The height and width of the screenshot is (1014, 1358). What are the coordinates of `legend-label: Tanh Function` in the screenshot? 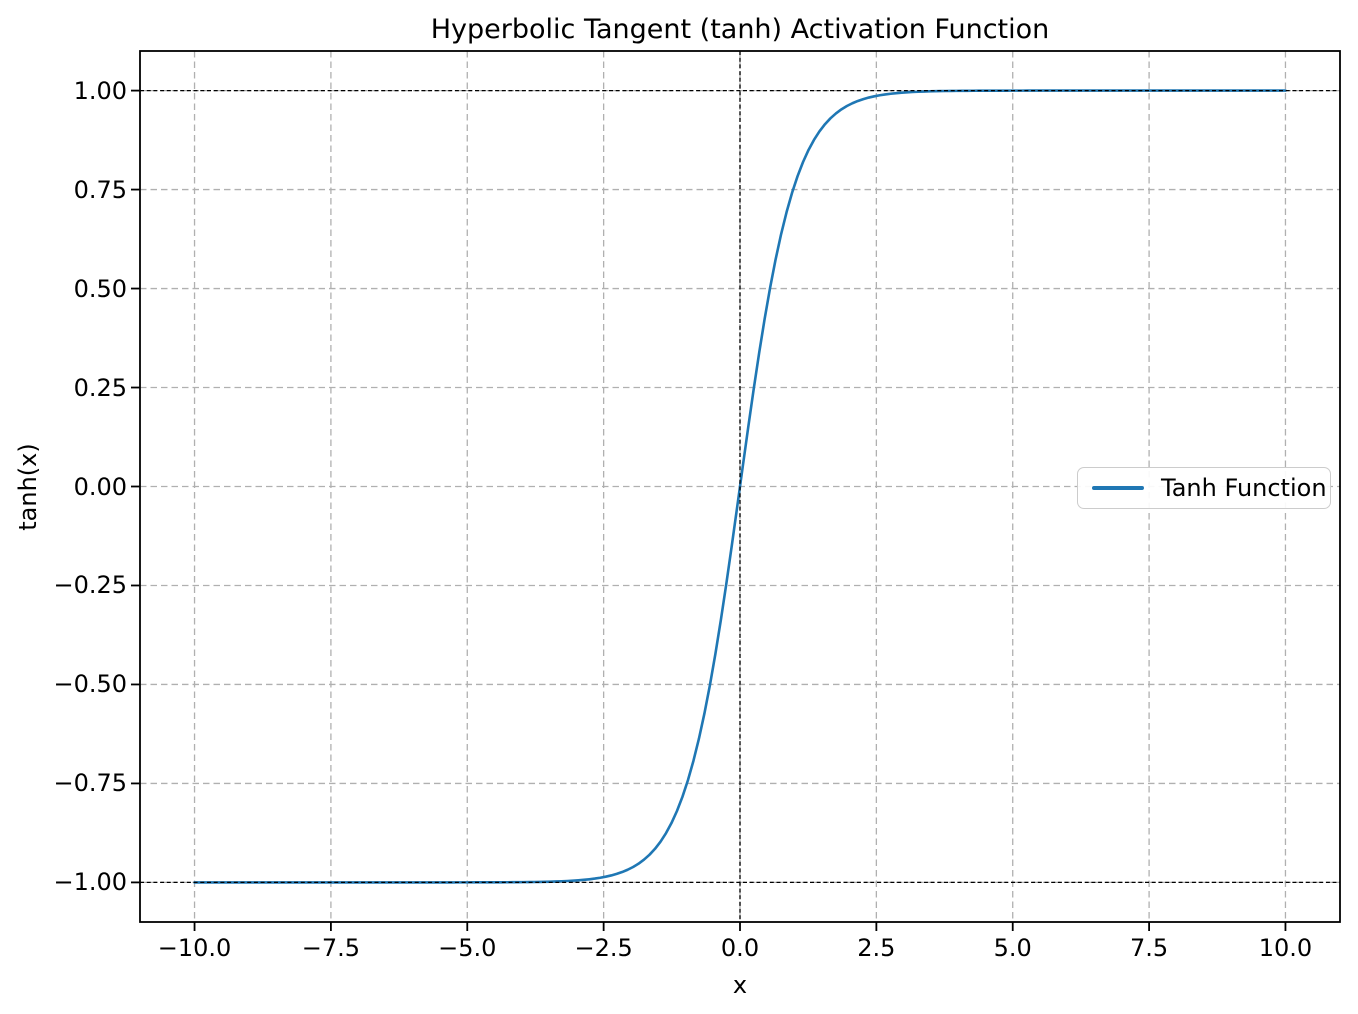 It's located at (1244, 488).